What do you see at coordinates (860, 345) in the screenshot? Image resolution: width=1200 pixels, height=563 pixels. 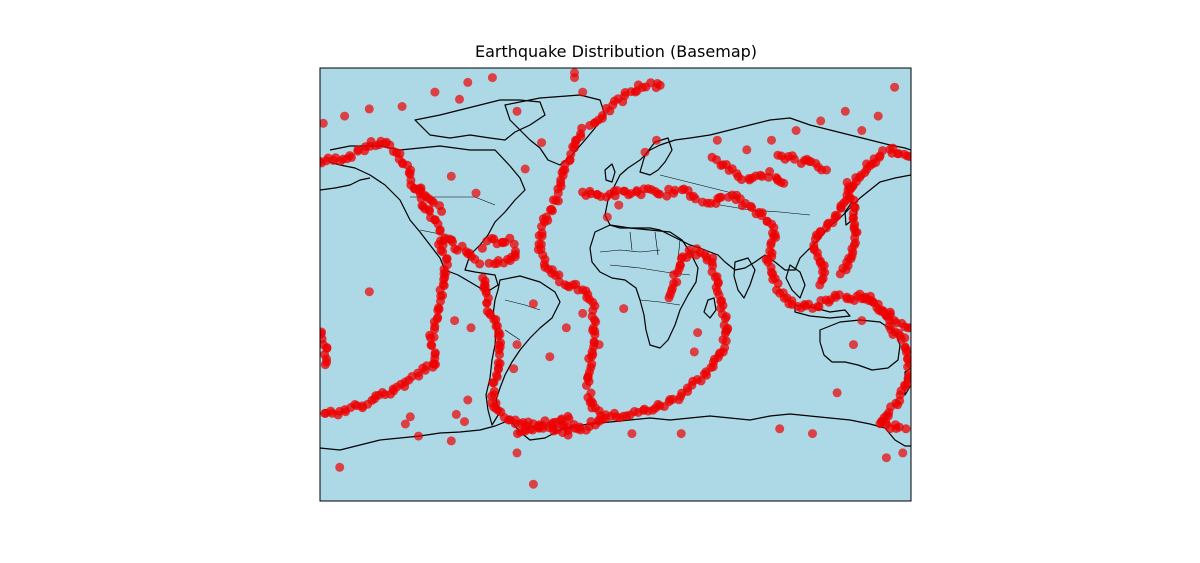 I see `coastline-australia` at bounding box center [860, 345].